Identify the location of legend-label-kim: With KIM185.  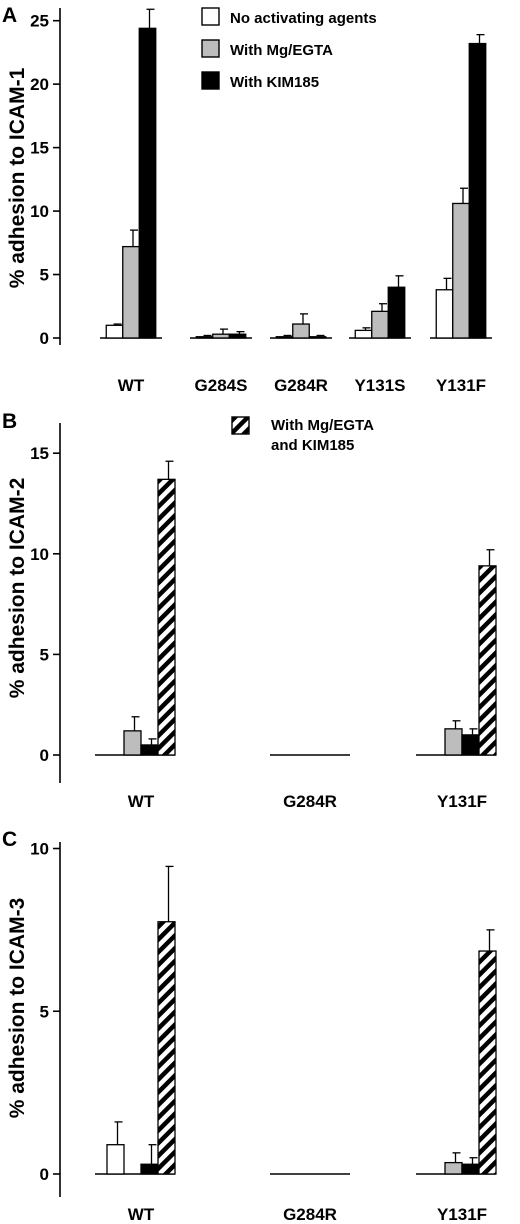
(274, 82).